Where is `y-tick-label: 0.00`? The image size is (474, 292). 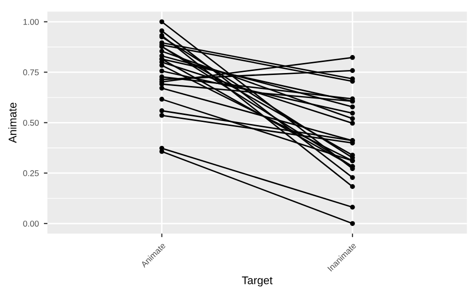
y-tick-label: 0.00 is located at coordinates (31, 223).